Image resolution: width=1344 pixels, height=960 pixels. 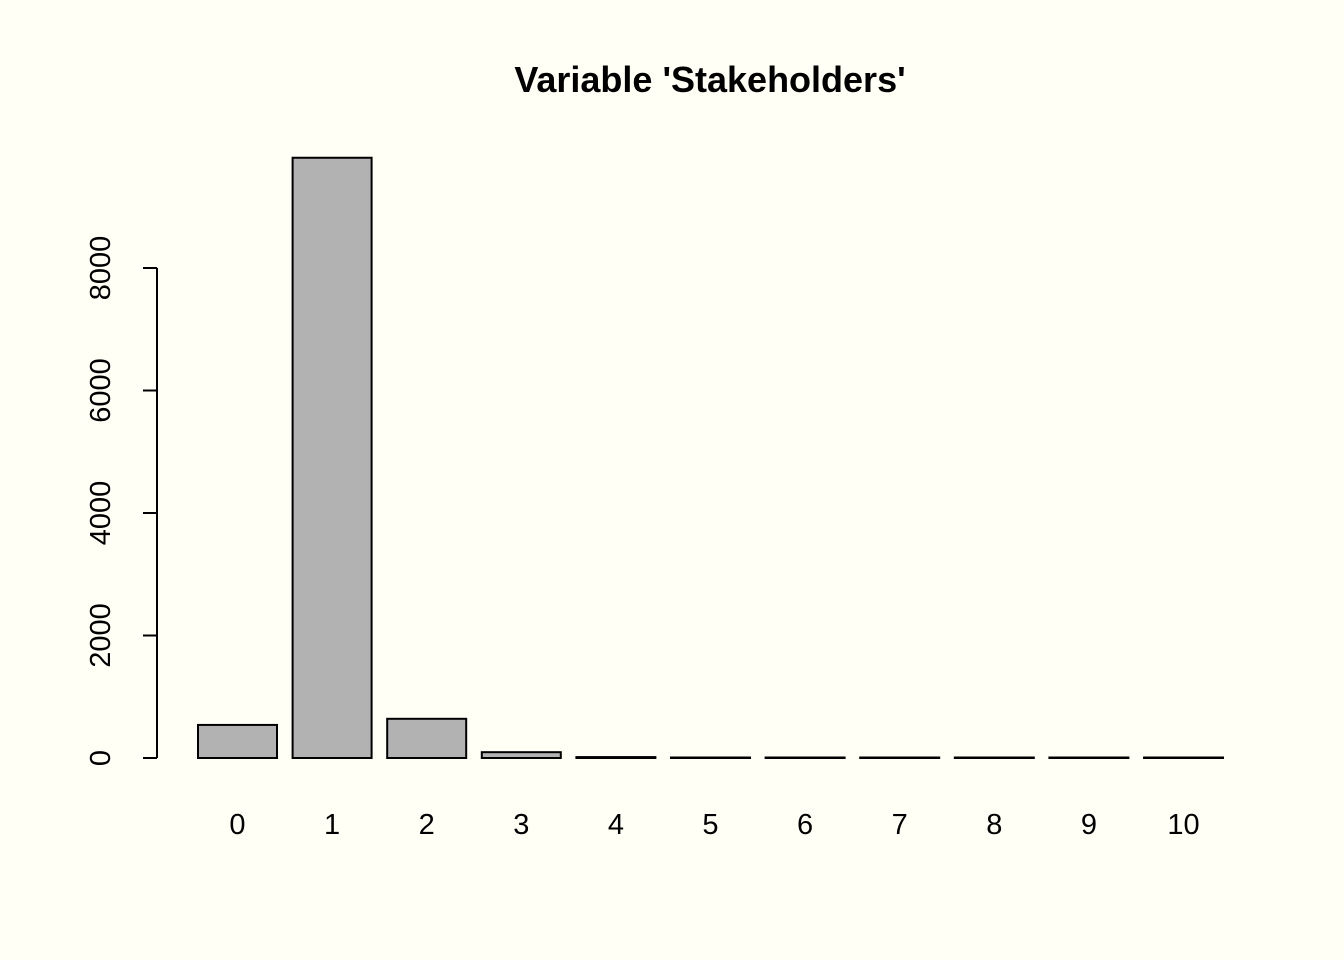 What do you see at coordinates (101, 758) in the screenshot?
I see `y-tick-label: 0` at bounding box center [101, 758].